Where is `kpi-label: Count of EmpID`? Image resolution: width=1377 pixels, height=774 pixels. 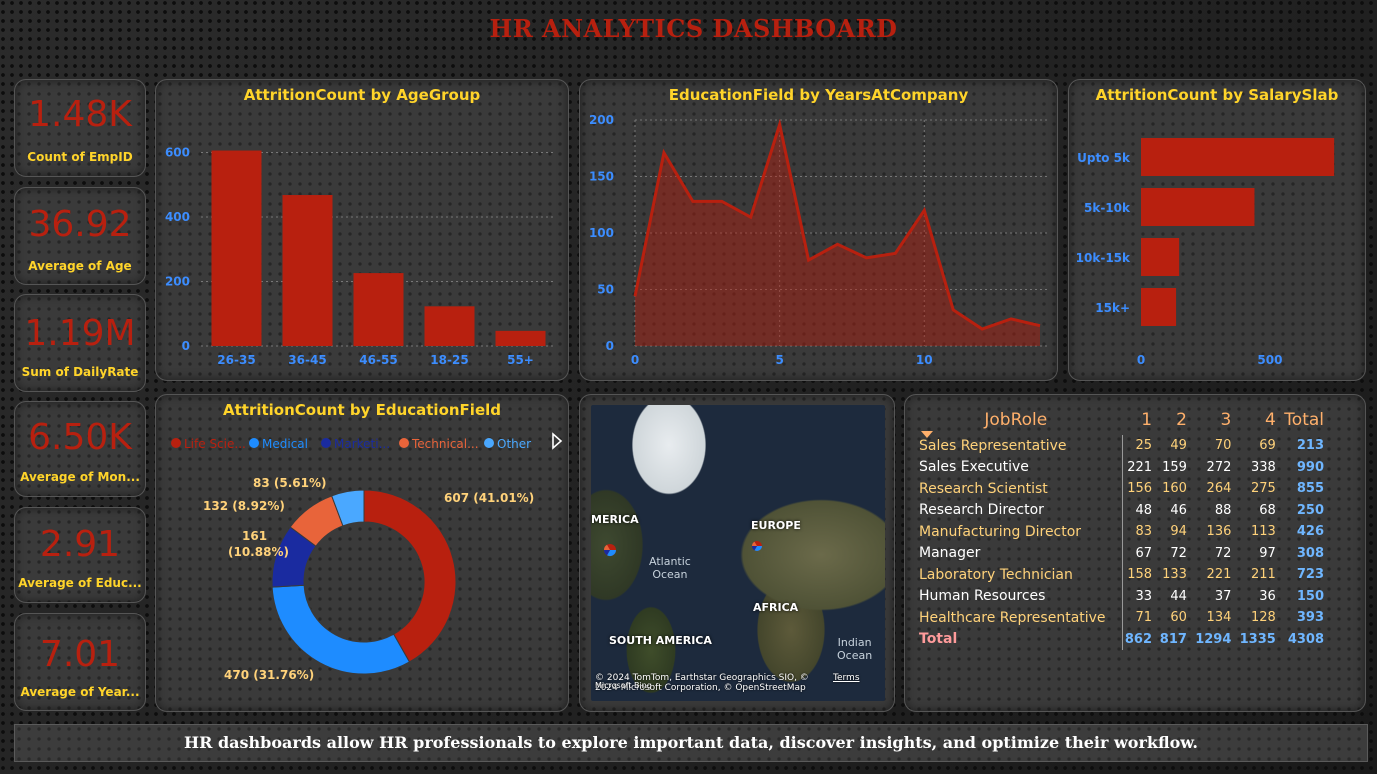 kpi-label: Count of EmpID is located at coordinates (80, 157).